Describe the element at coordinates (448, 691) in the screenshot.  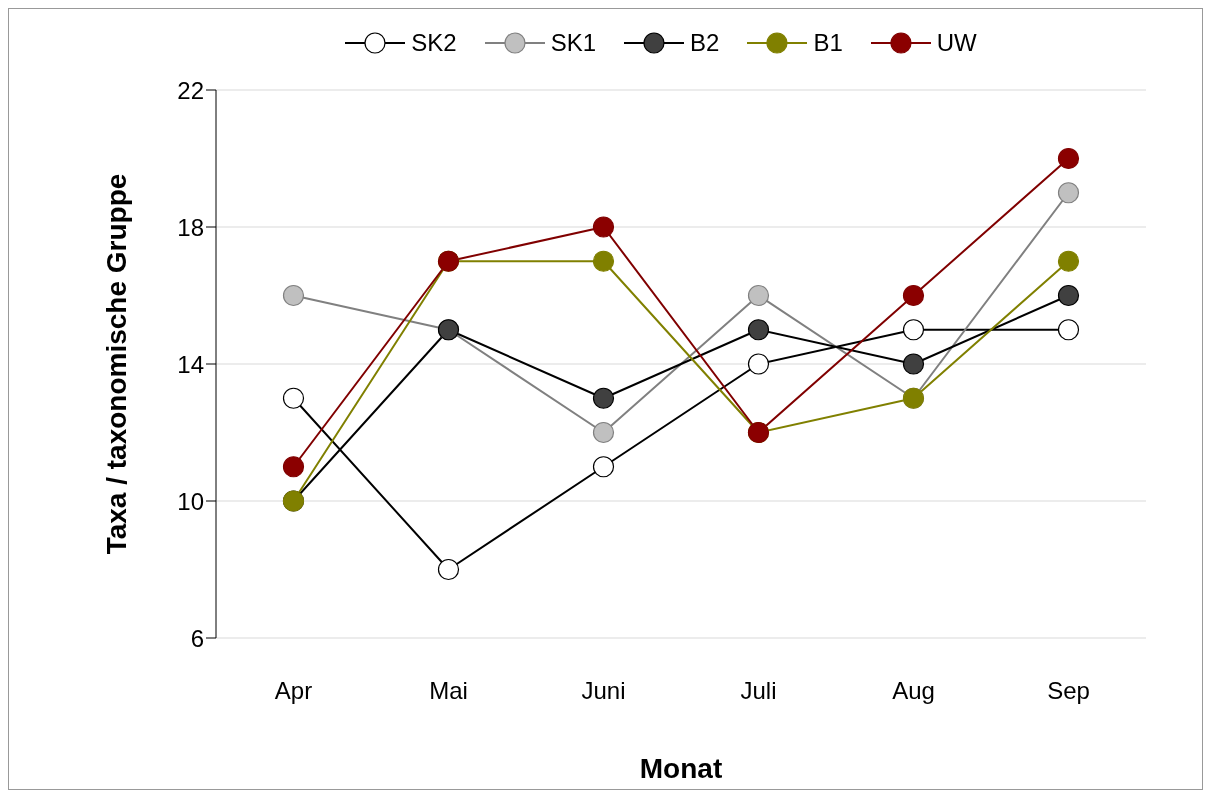
I see `x-tick-label: Mai` at that location.